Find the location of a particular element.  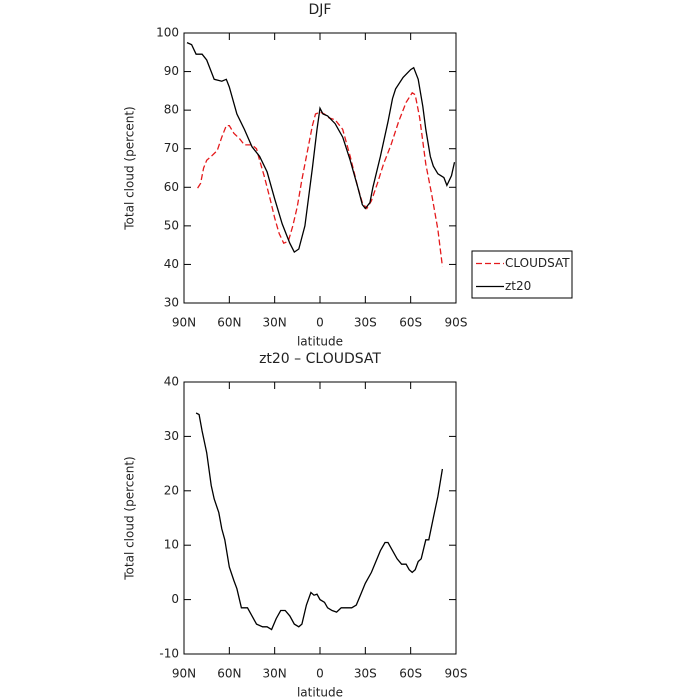

chart-title: DJF is located at coordinates (320, 10).